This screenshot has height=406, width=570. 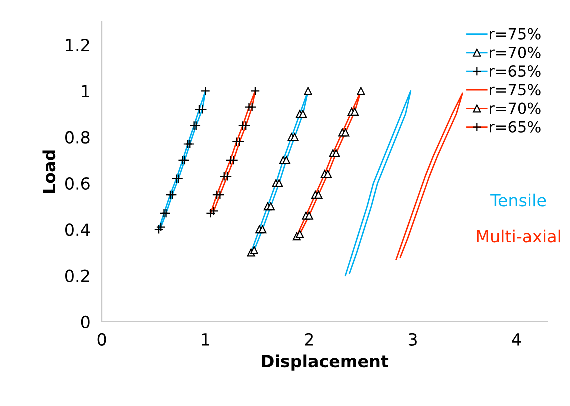 What do you see at coordinates (517, 340) in the screenshot?
I see `x-tick-label: 4` at bounding box center [517, 340].